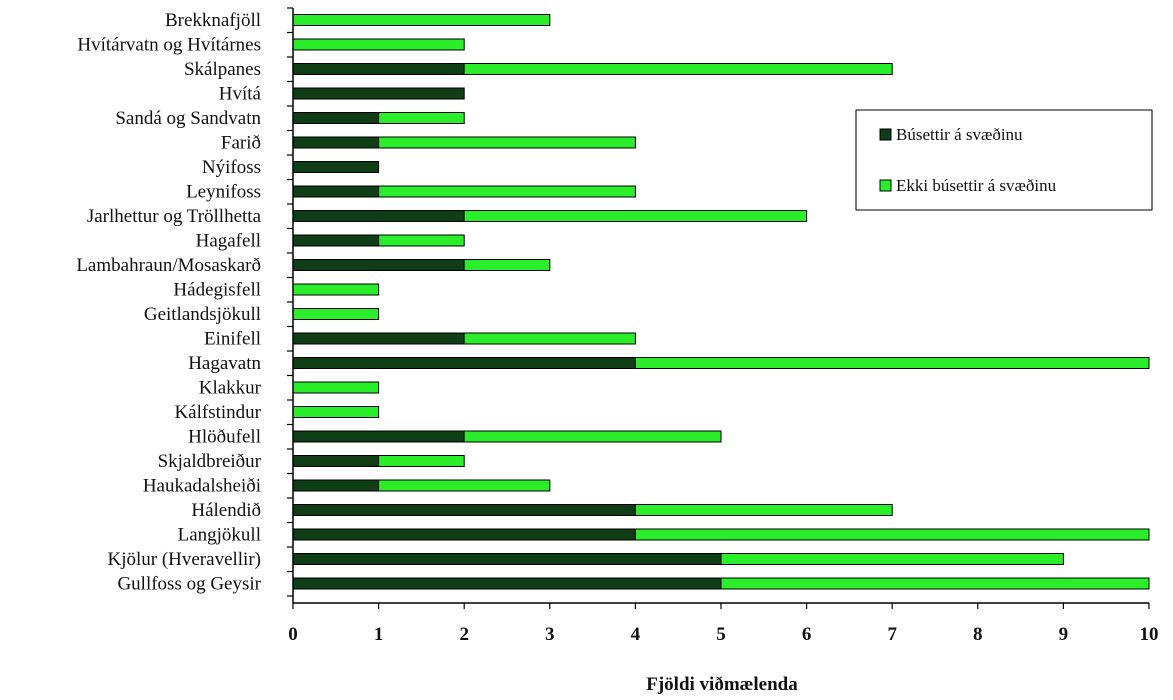  I want to click on category-label: Skjaldbreiður, so click(210, 461).